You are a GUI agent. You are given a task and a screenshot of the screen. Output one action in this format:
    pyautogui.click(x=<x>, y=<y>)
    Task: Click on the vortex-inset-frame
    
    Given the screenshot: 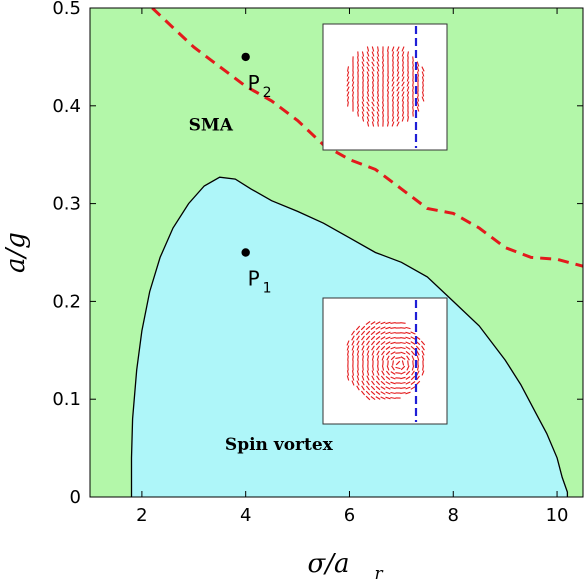 What is the action you would take?
    pyautogui.click(x=385, y=361)
    